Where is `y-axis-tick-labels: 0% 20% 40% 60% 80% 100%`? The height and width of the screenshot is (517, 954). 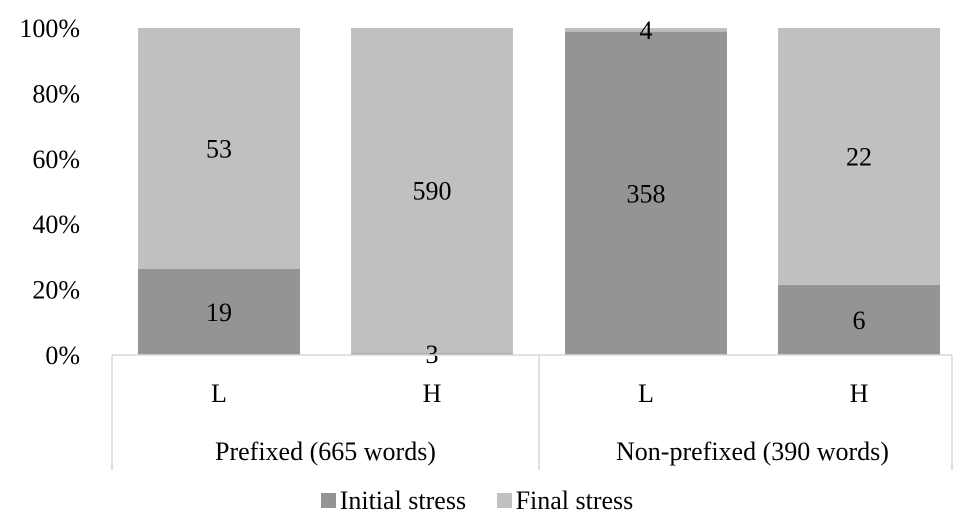
y-axis-tick-labels: 0% 20% 40% 60% 80% 100% is located at coordinates (49, 192).